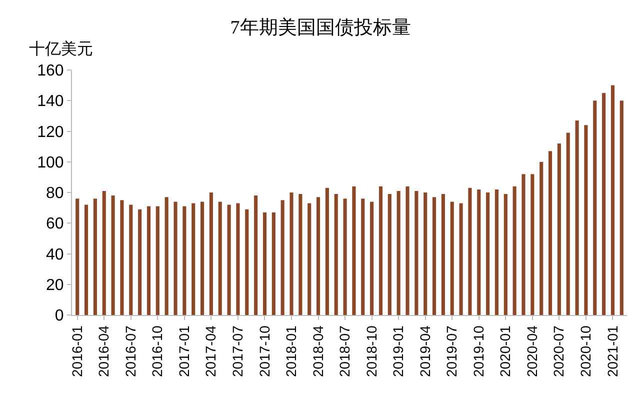 This screenshot has width=641, height=403. What do you see at coordinates (320, 27) in the screenshot?
I see `chart-title: 7年期美国国债投标量` at bounding box center [320, 27].